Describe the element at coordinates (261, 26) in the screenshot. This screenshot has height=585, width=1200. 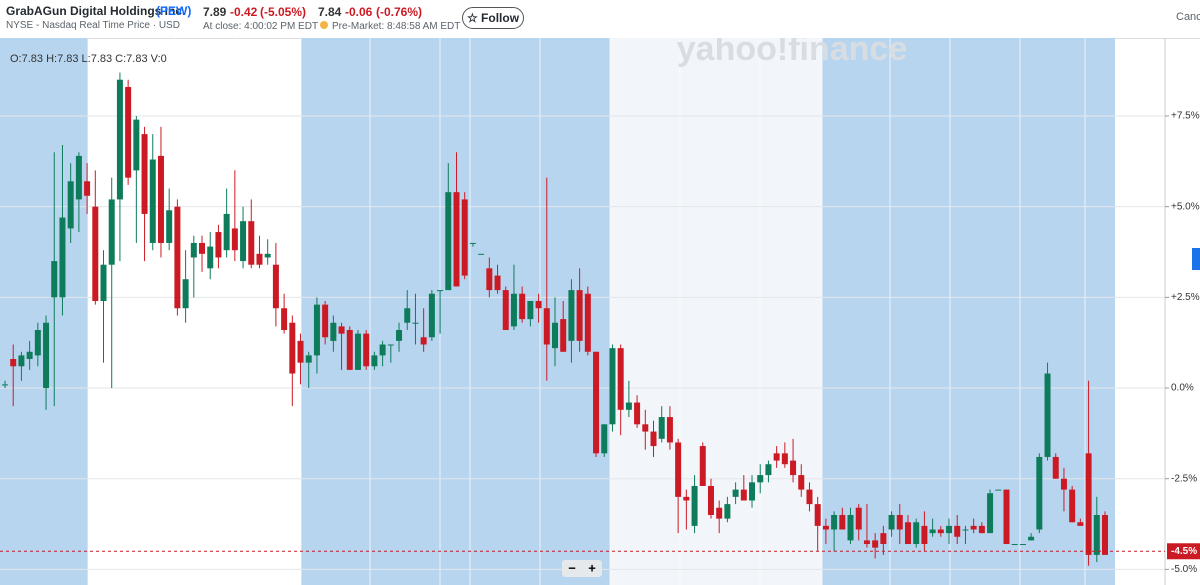
I see `close-time: At close: 4:00:02 PM EDT` at that location.